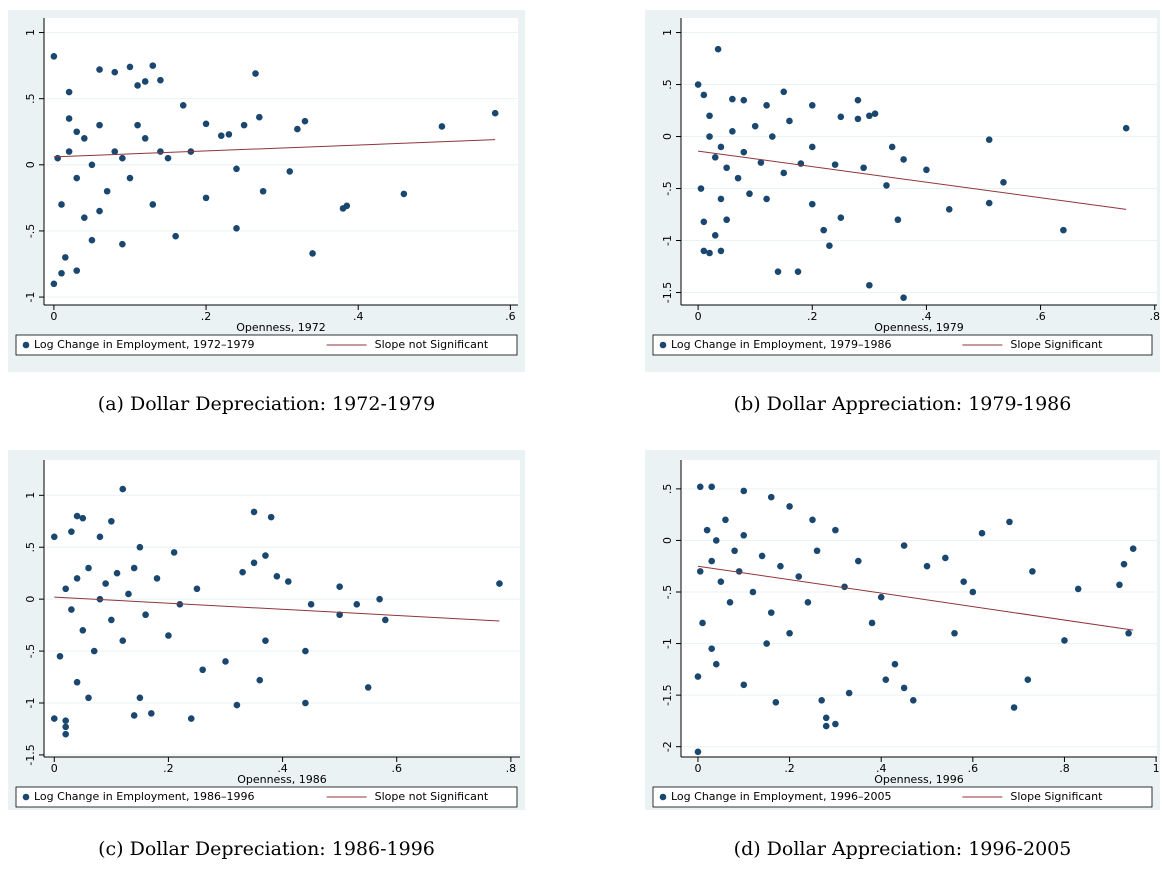 The image size is (1162, 892). What do you see at coordinates (1040, 316) in the screenshot?
I see `x-tick-label: .6` at bounding box center [1040, 316].